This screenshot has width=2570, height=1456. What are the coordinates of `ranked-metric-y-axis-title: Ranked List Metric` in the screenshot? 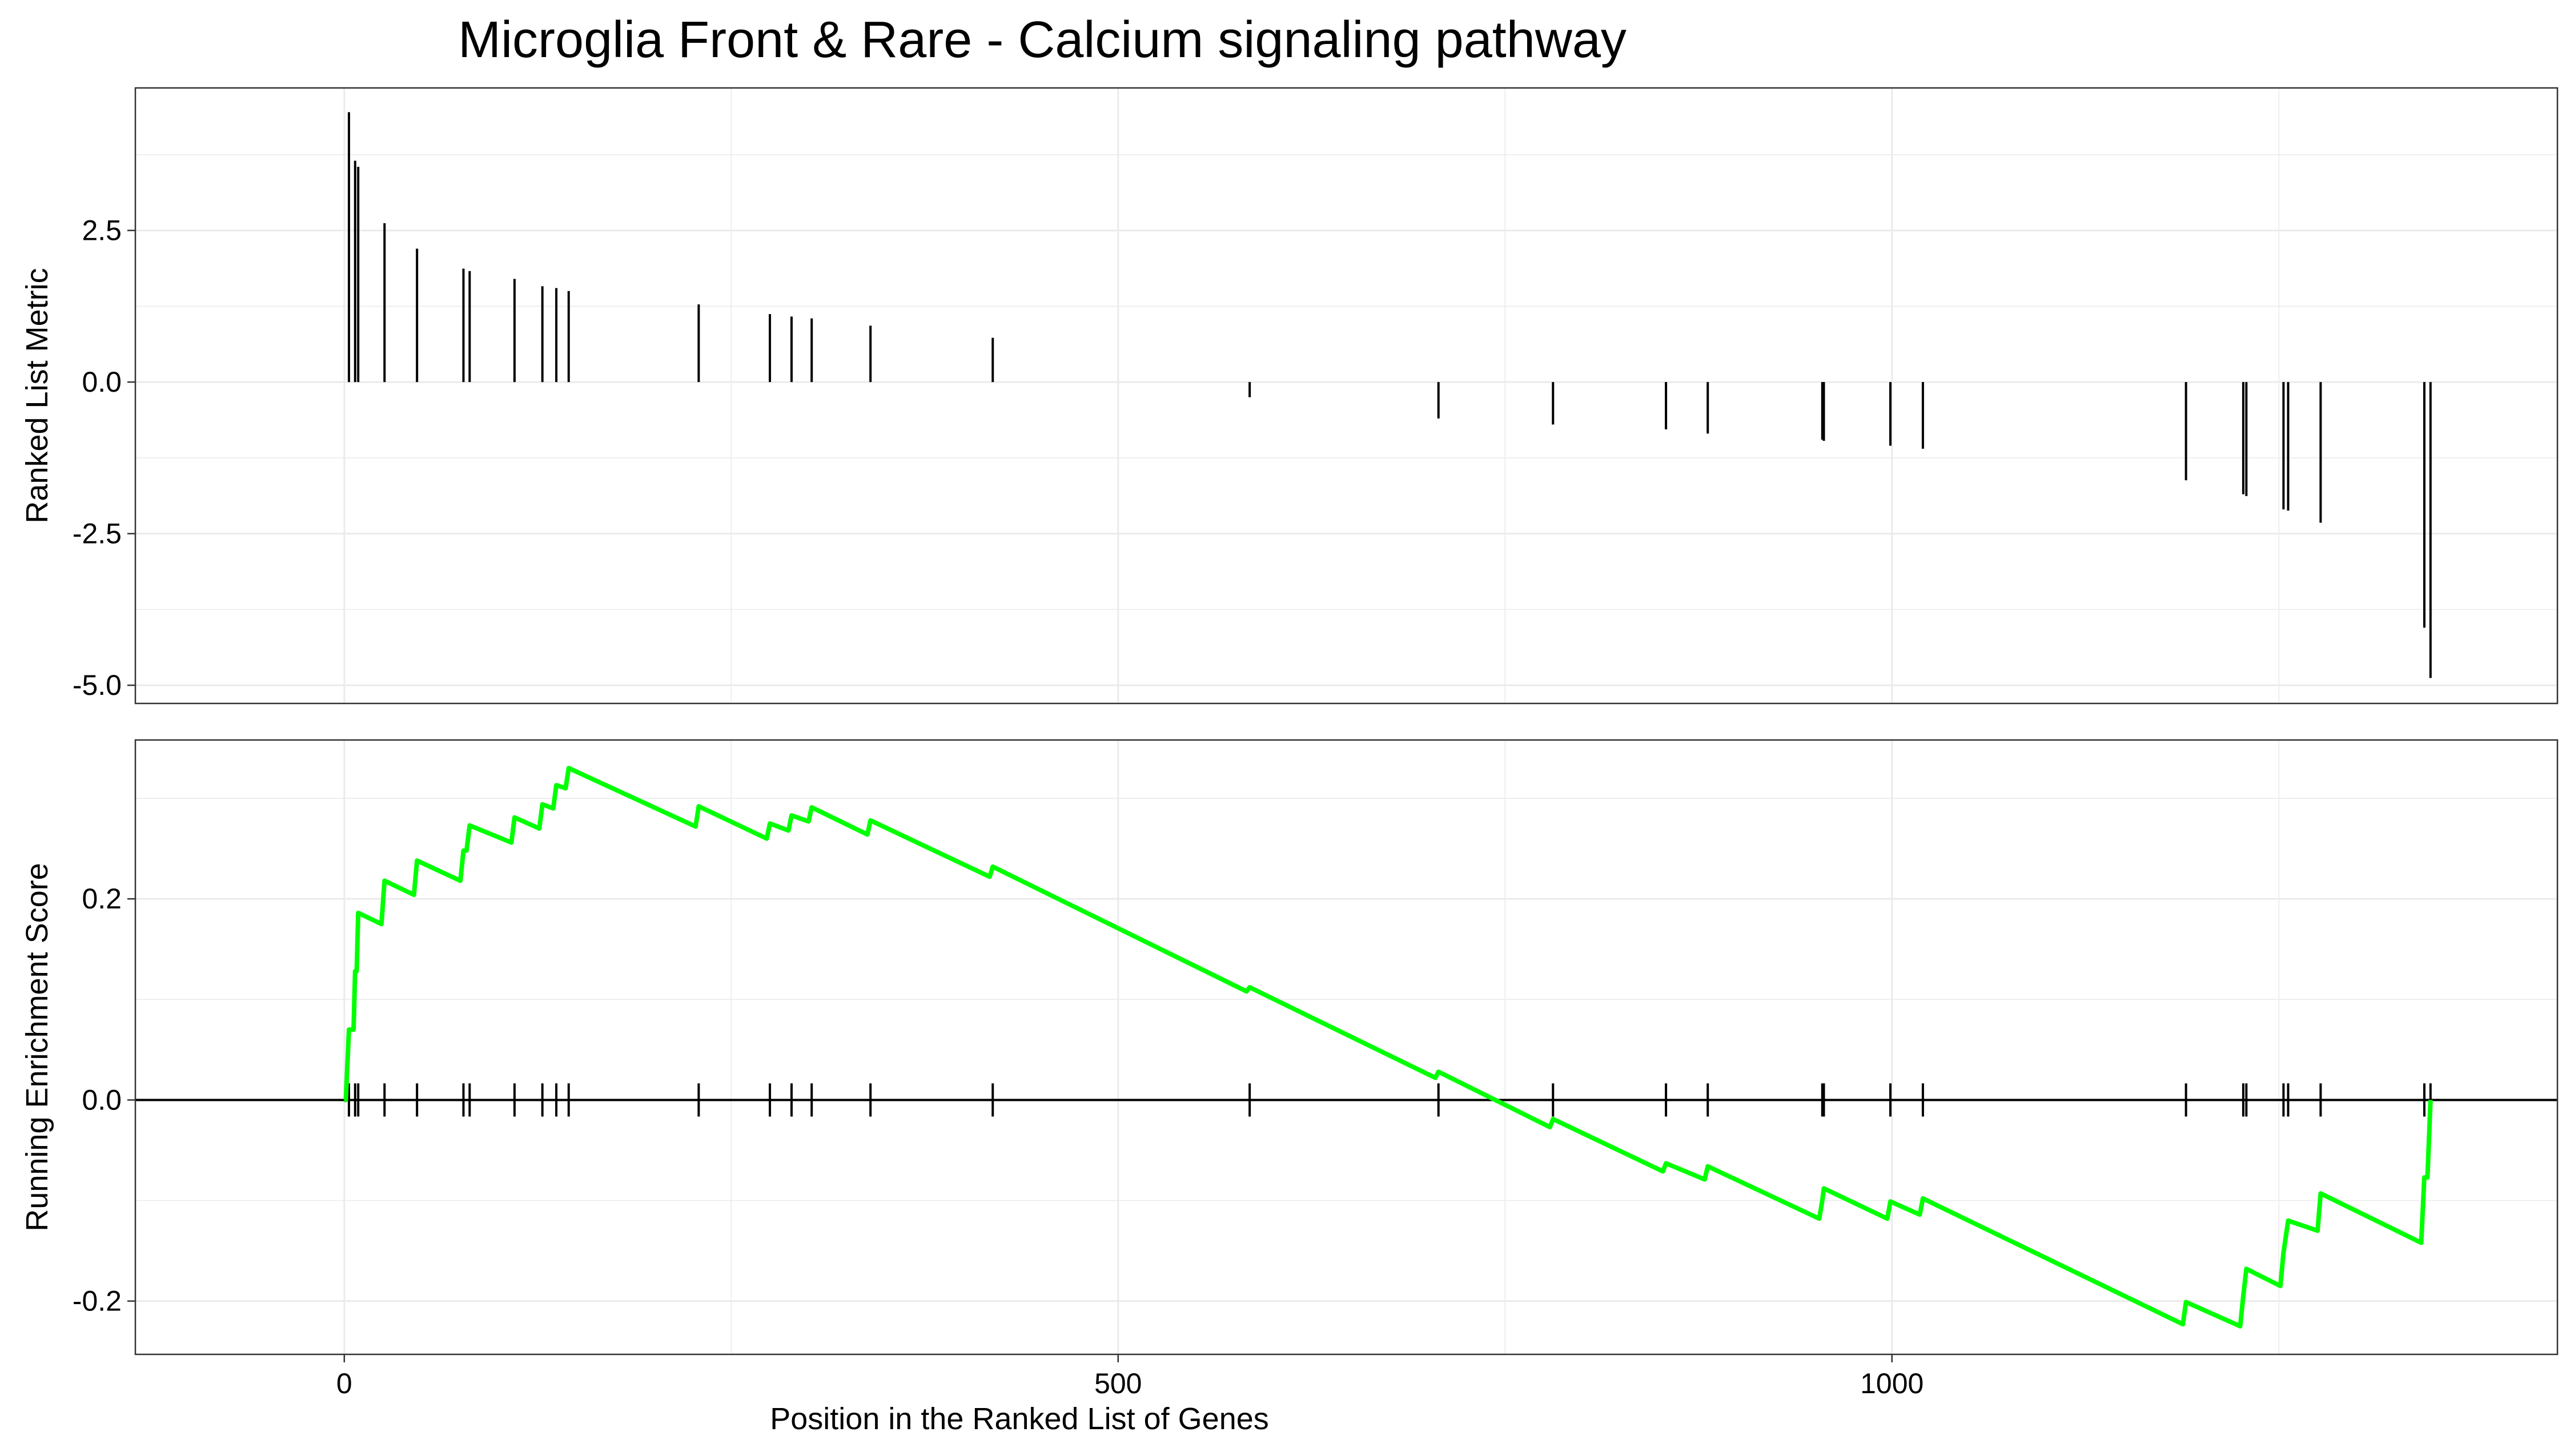 It's located at (37, 395).